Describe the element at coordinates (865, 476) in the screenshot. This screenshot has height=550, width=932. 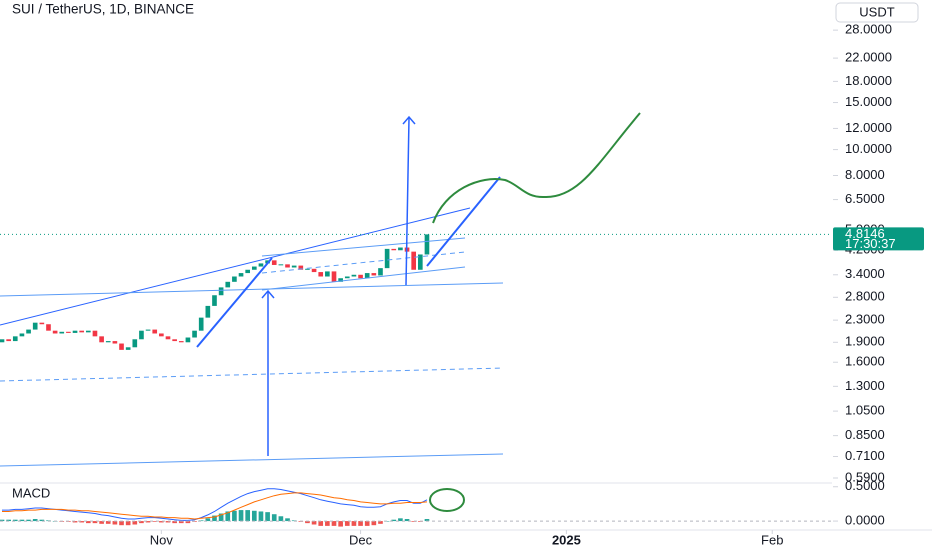
I see `y-tick-label: 0.5900` at that location.